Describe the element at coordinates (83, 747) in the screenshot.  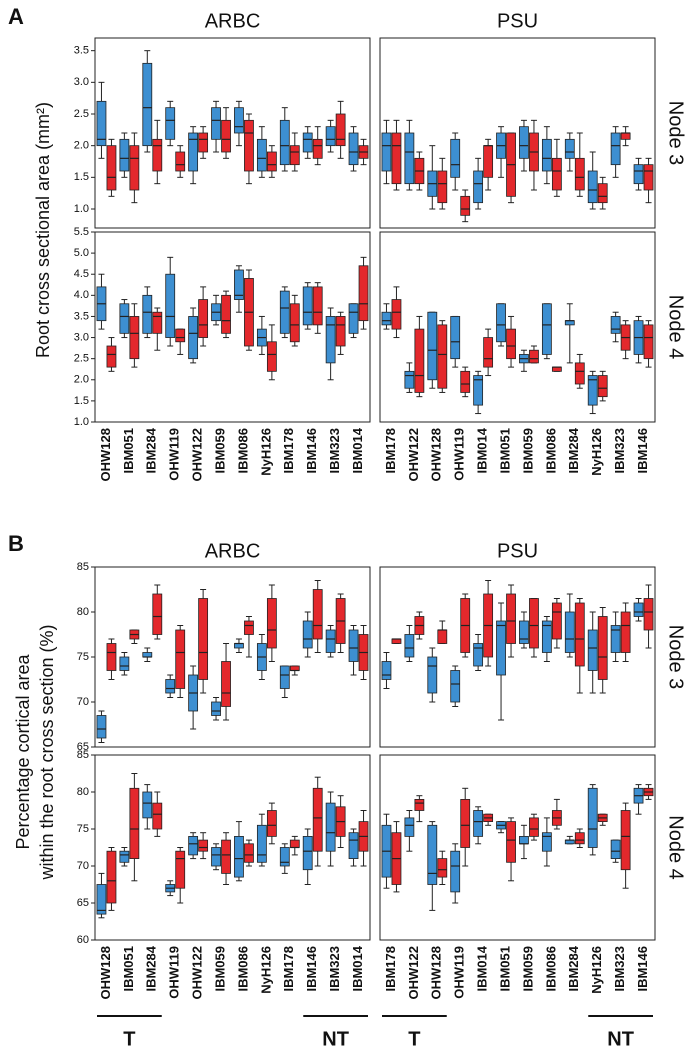
I see `y-tick-label: 65` at that location.